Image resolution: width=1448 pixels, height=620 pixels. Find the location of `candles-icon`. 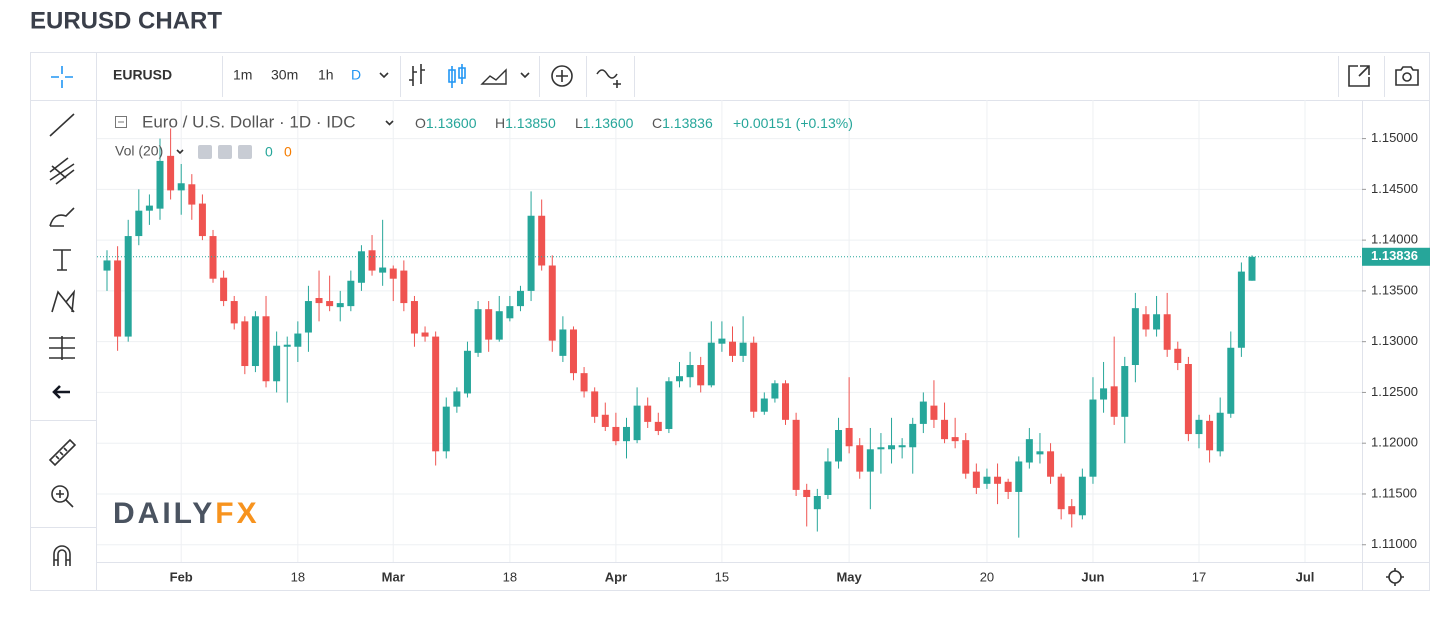

candles-icon is located at coordinates (457, 76).